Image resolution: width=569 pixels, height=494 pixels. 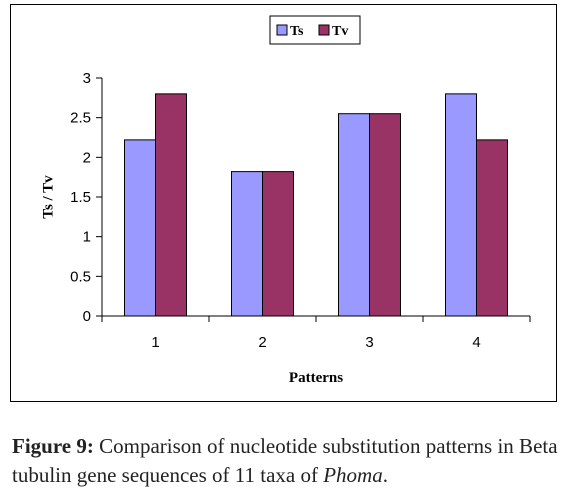 What do you see at coordinates (87, 78) in the screenshot?
I see `y-tick-label: 3` at bounding box center [87, 78].